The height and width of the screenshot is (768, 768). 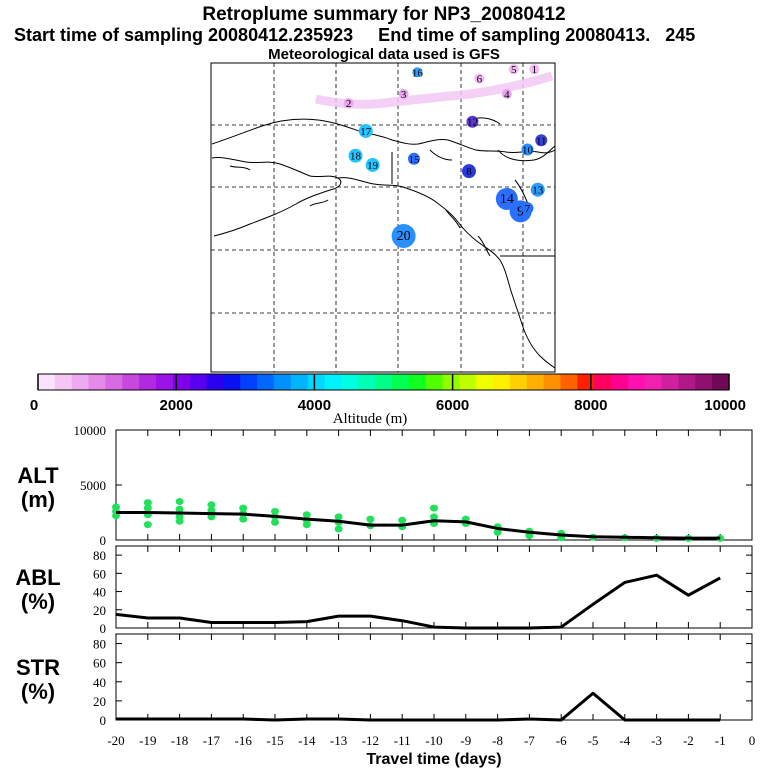 What do you see at coordinates (179, 740) in the screenshot?
I see `x-tick-label: -18` at bounding box center [179, 740].